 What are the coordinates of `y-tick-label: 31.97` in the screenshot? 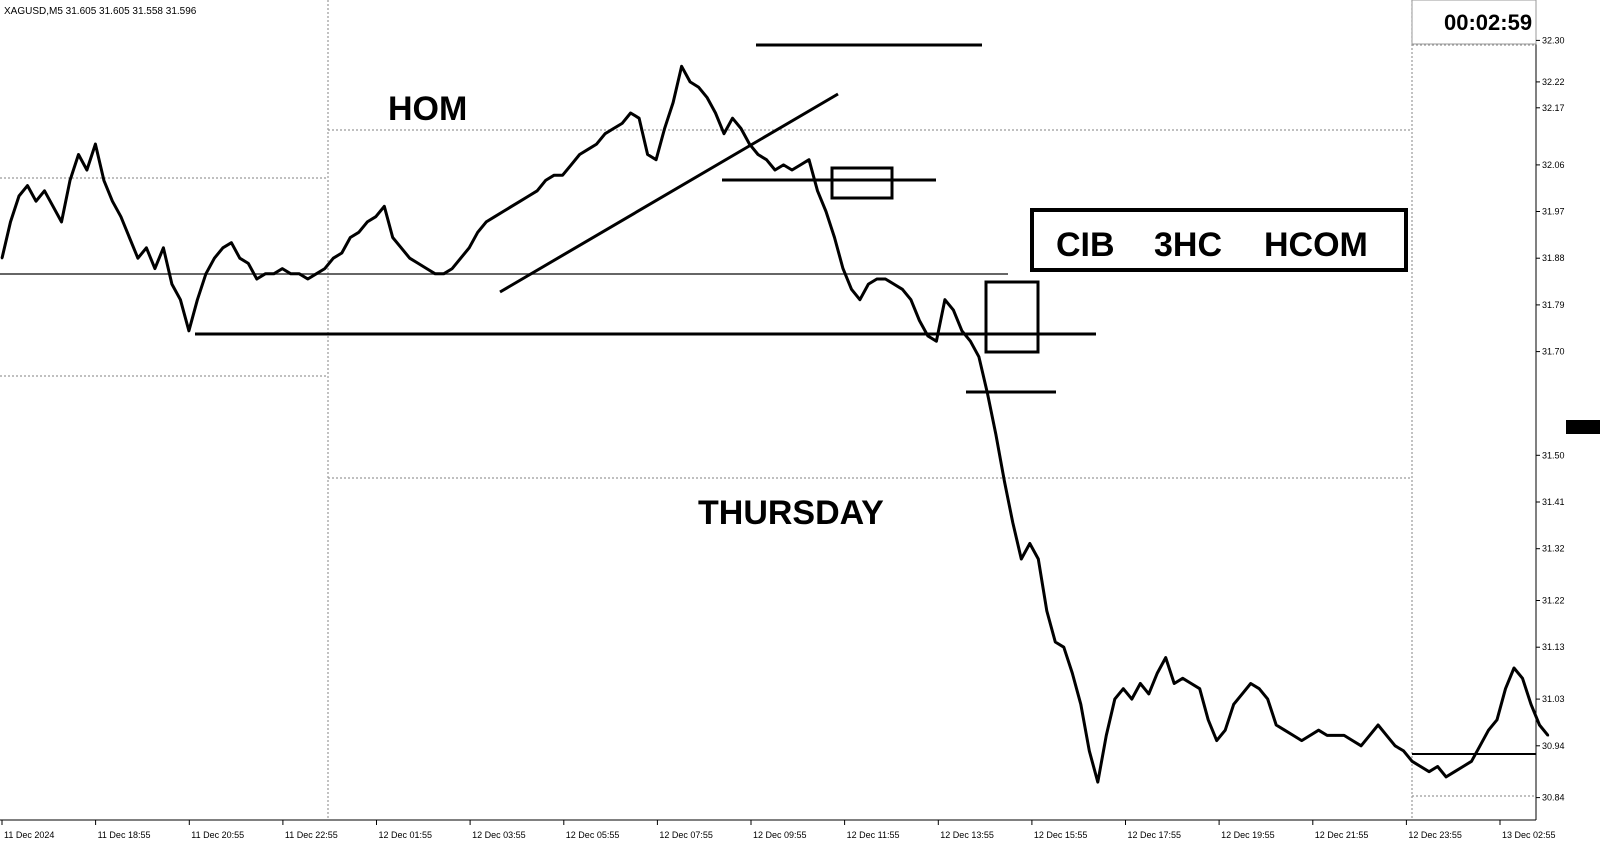 It's located at (1553, 212).